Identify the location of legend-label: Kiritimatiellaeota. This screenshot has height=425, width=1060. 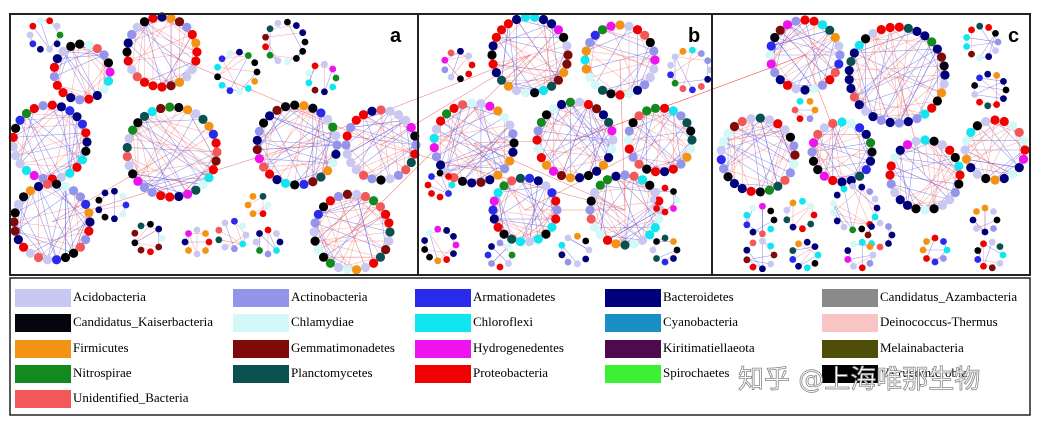
(709, 347).